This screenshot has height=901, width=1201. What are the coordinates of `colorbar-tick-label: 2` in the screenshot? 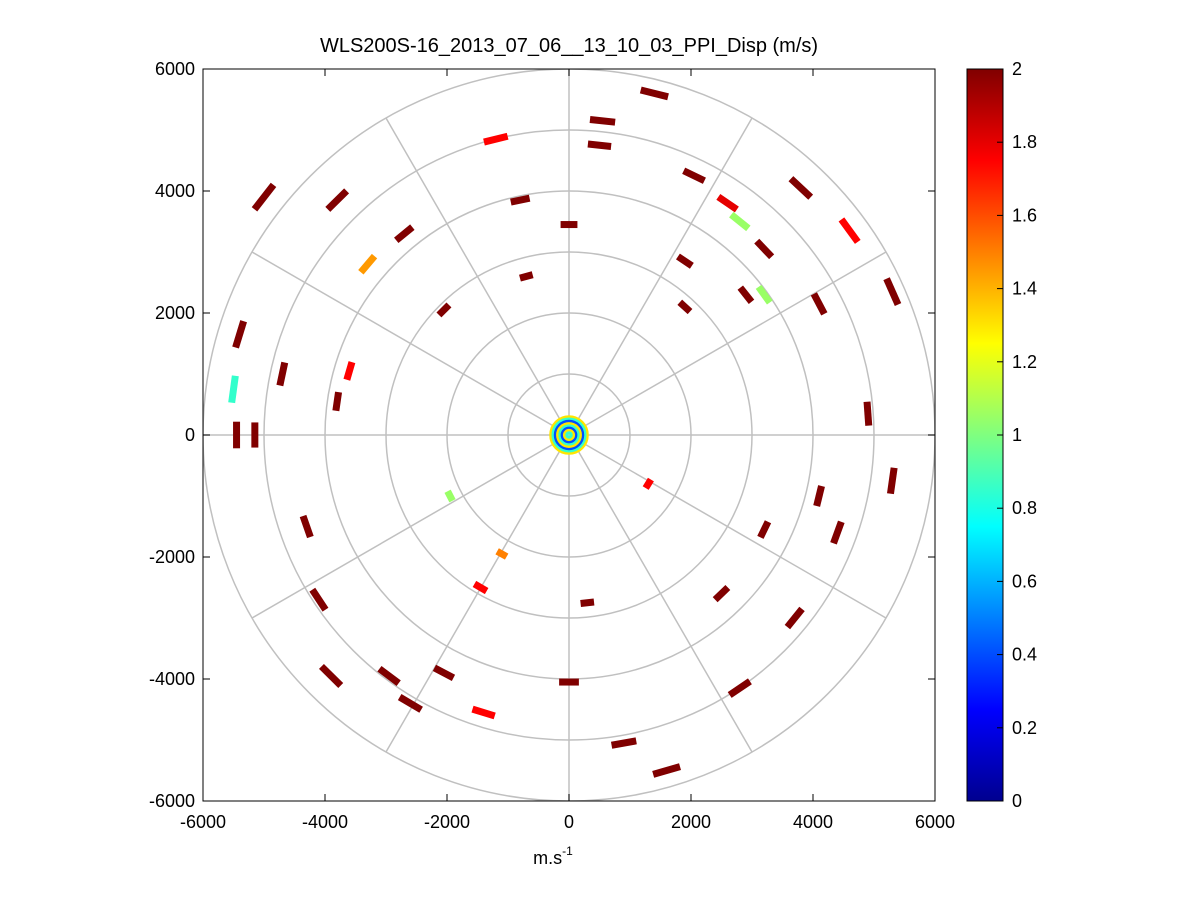 It's located at (1017, 69).